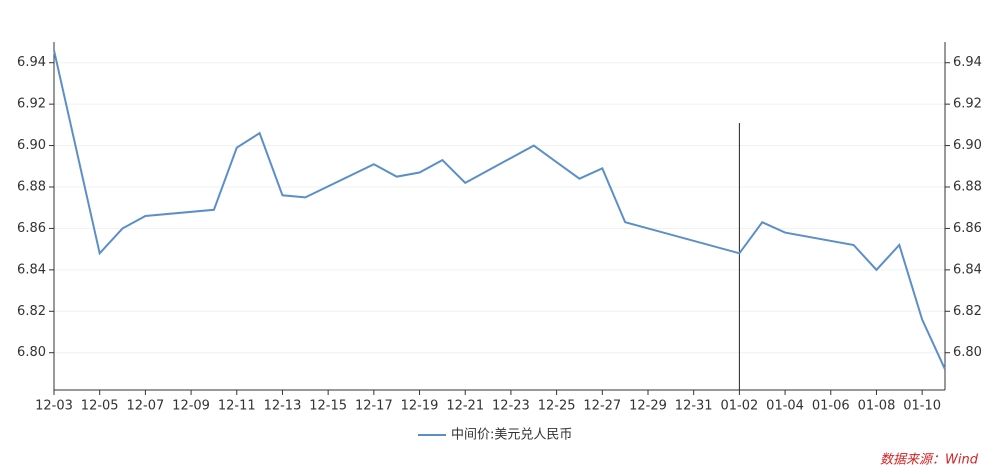 Image resolution: width=1000 pixels, height=471 pixels. What do you see at coordinates (31, 62) in the screenshot?
I see `y-tick-label: 6.94` at bounding box center [31, 62].